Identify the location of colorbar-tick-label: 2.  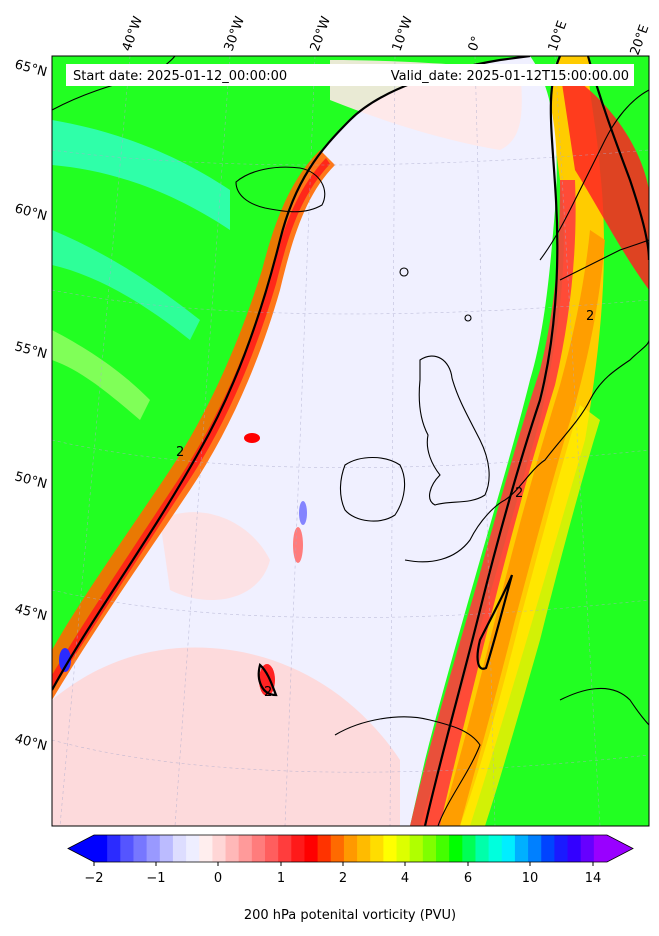
(343, 878).